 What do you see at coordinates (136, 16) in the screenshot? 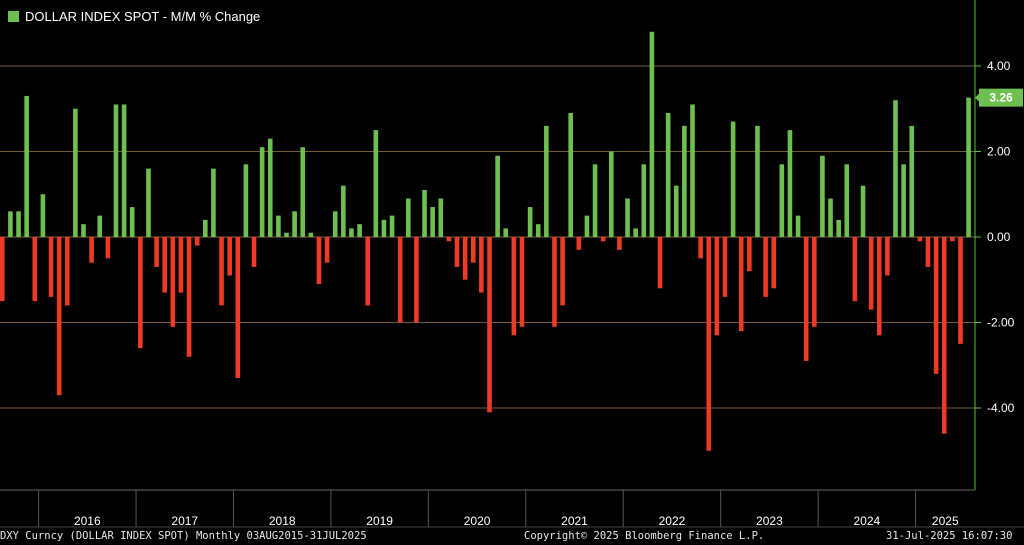
I see `legend: DOLLAR INDEX SPOT - M/M % Change` at bounding box center [136, 16].